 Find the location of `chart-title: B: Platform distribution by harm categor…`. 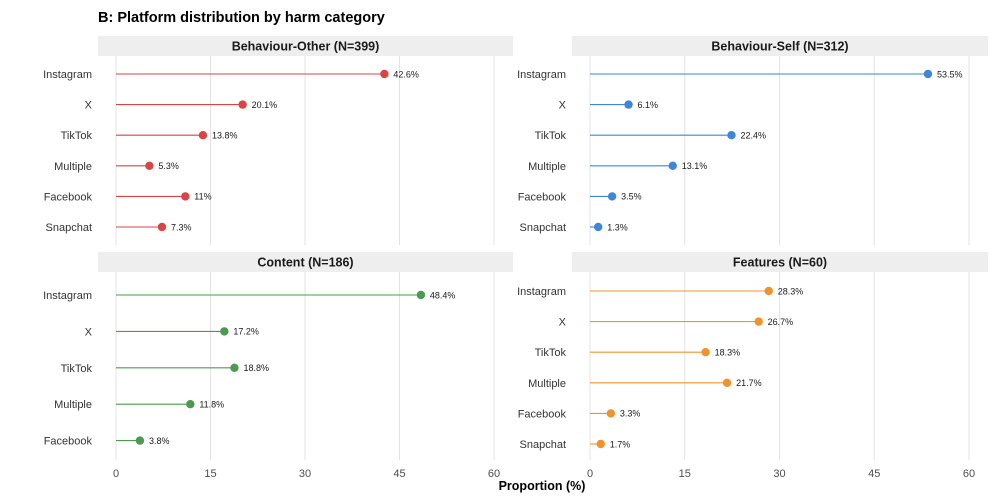

chart-title: B: Platform distribution by harm categor… is located at coordinates (241, 18).